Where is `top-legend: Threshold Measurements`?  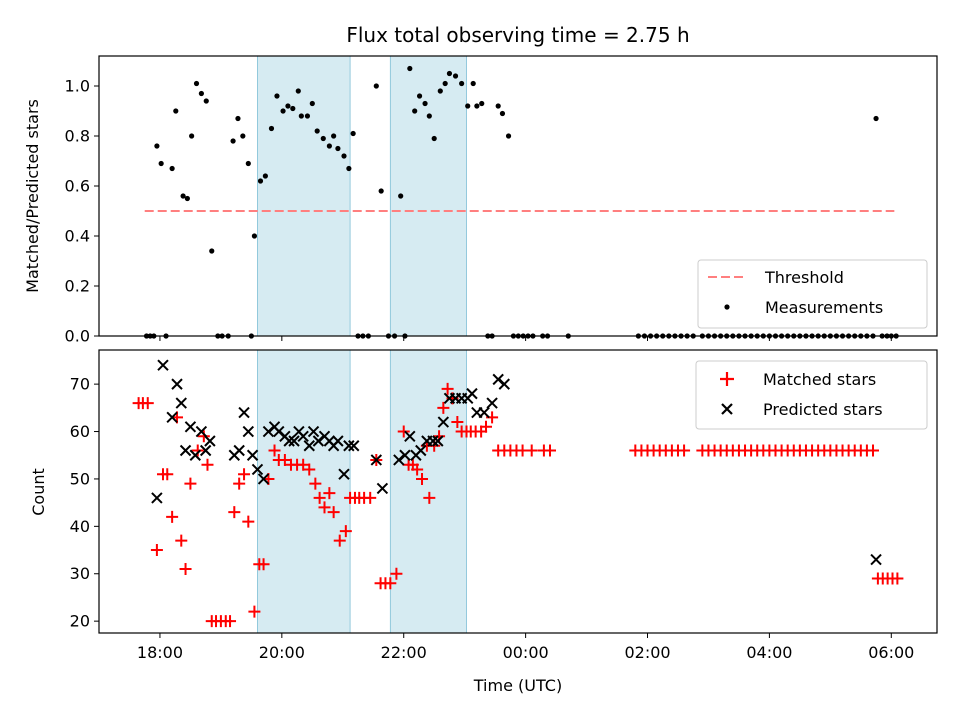
top-legend: Threshold Measurements is located at coordinates (812, 294).